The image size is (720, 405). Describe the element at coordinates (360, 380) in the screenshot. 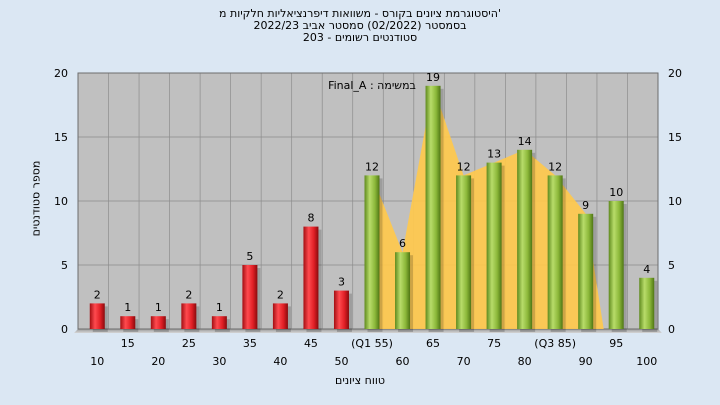

I see `x-axis-label: טווח ציונים` at that location.